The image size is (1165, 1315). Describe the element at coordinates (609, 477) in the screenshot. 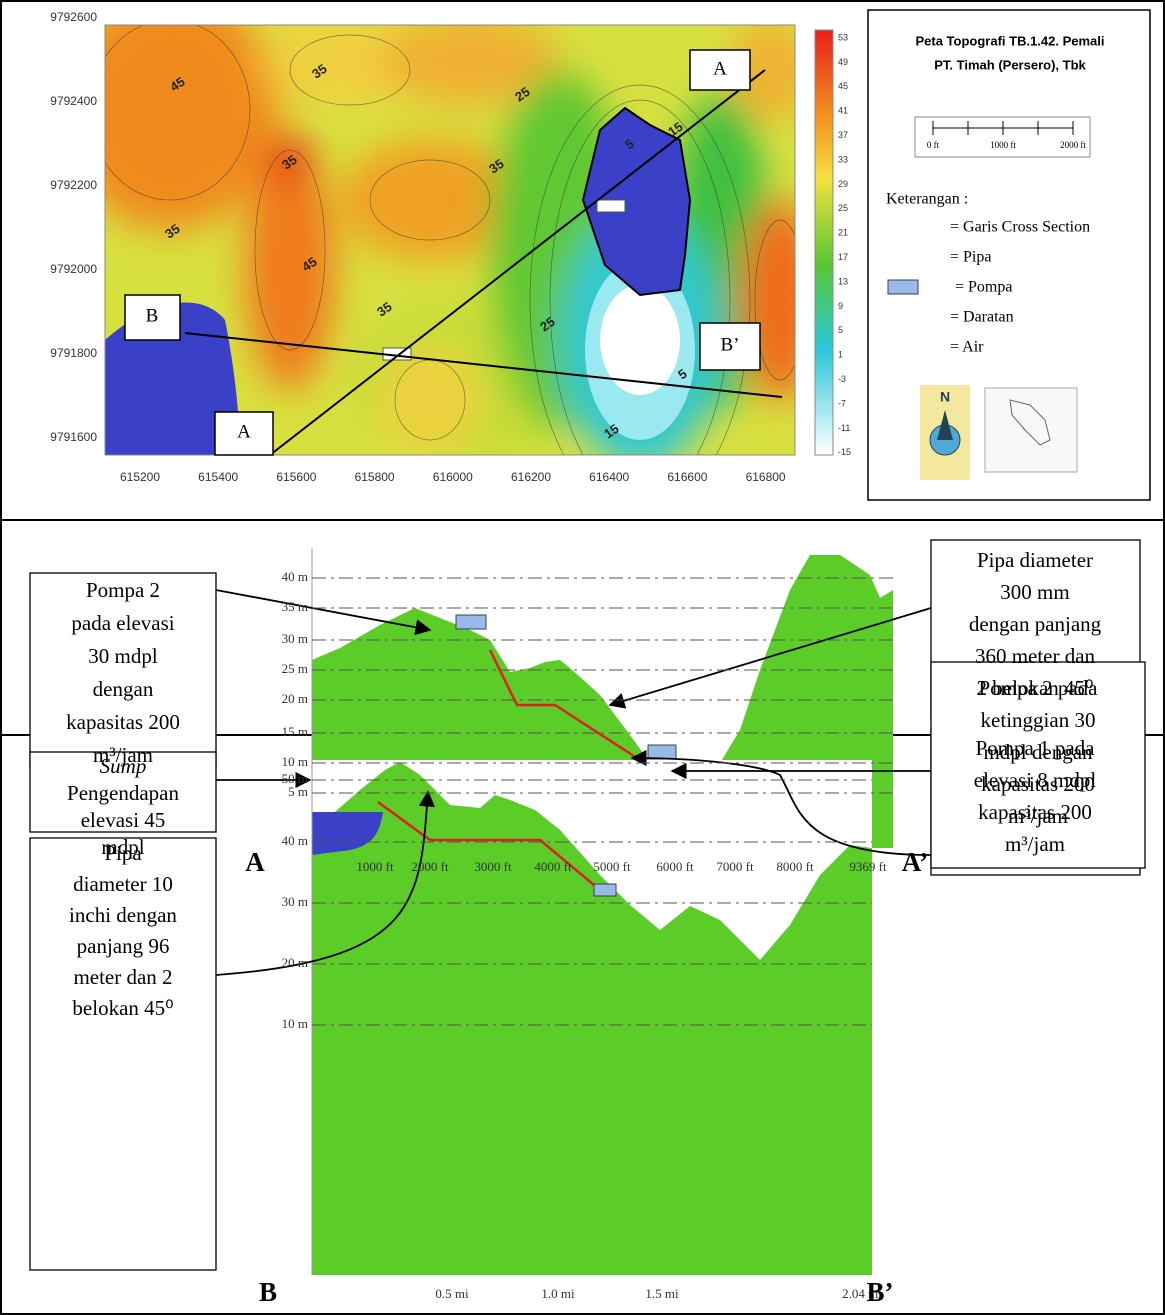

I see `map-x-tick-label: 616400` at that location.